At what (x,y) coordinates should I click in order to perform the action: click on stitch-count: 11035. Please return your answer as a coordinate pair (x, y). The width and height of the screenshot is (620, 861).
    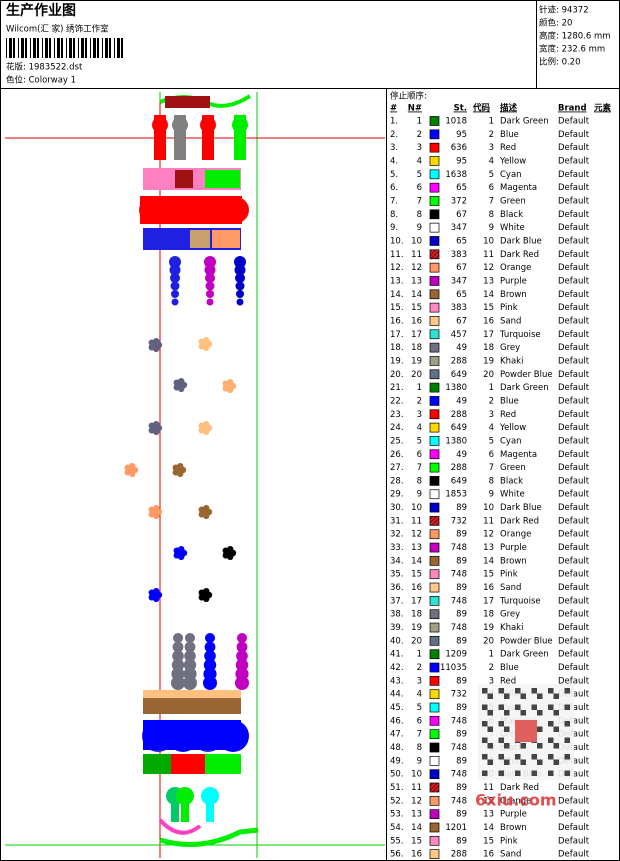
    Looking at the image, I should click on (453, 668).